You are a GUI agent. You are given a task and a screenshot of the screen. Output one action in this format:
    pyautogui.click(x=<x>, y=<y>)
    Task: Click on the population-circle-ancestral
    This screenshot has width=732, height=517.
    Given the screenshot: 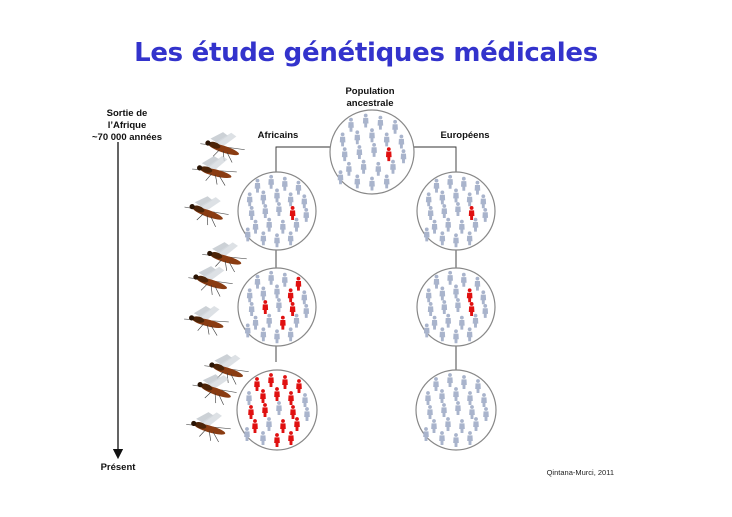 What is the action you would take?
    pyautogui.click(x=372, y=152)
    